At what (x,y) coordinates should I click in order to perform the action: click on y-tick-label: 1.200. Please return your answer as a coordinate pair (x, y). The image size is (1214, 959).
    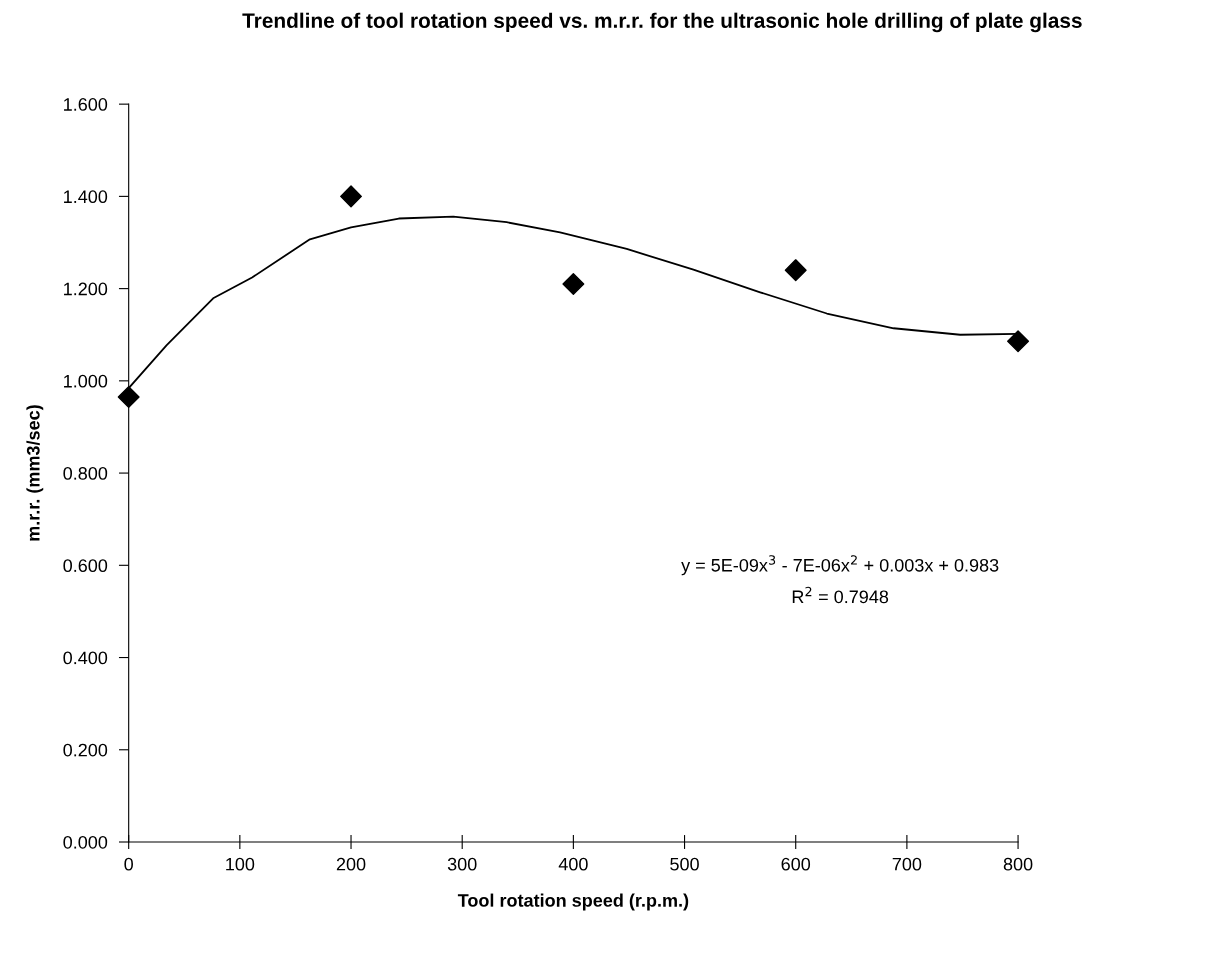
    Looking at the image, I should click on (86, 289).